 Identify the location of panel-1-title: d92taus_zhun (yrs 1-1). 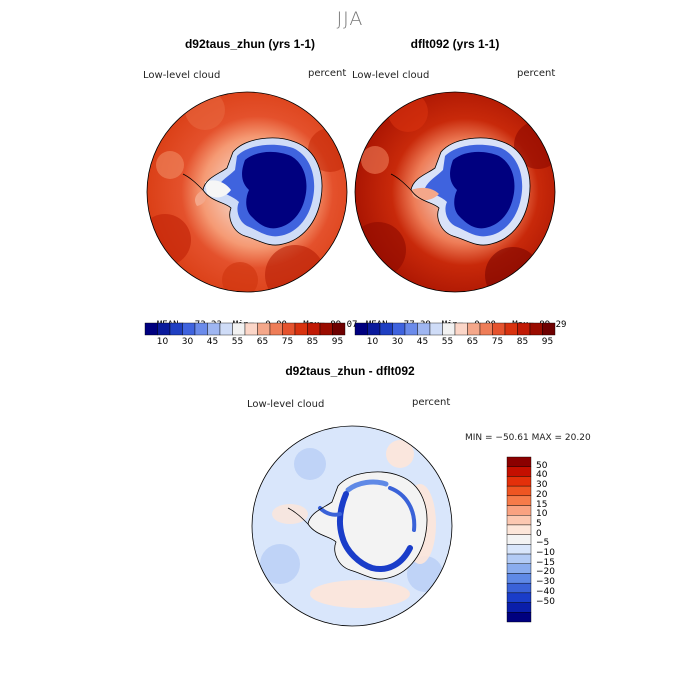
(250, 44).